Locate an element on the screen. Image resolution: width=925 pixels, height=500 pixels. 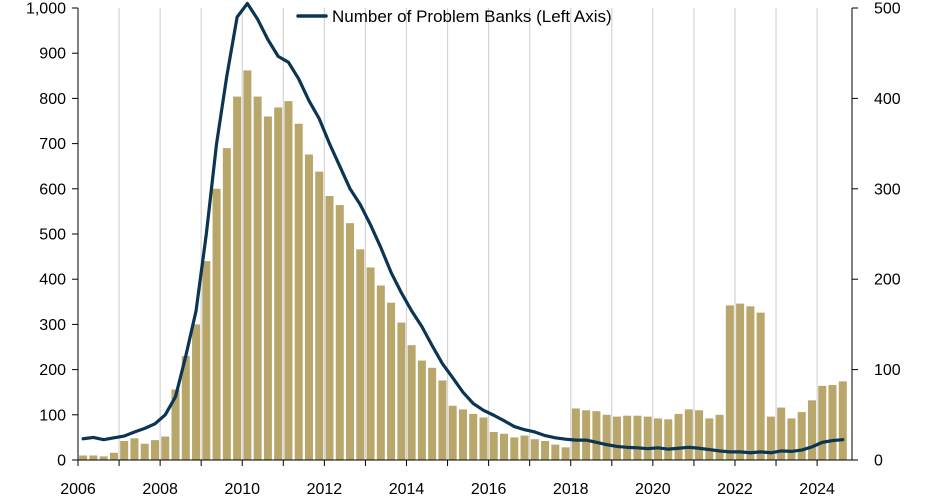
left-tick-label-1: 100 is located at coordinates (52, 415).